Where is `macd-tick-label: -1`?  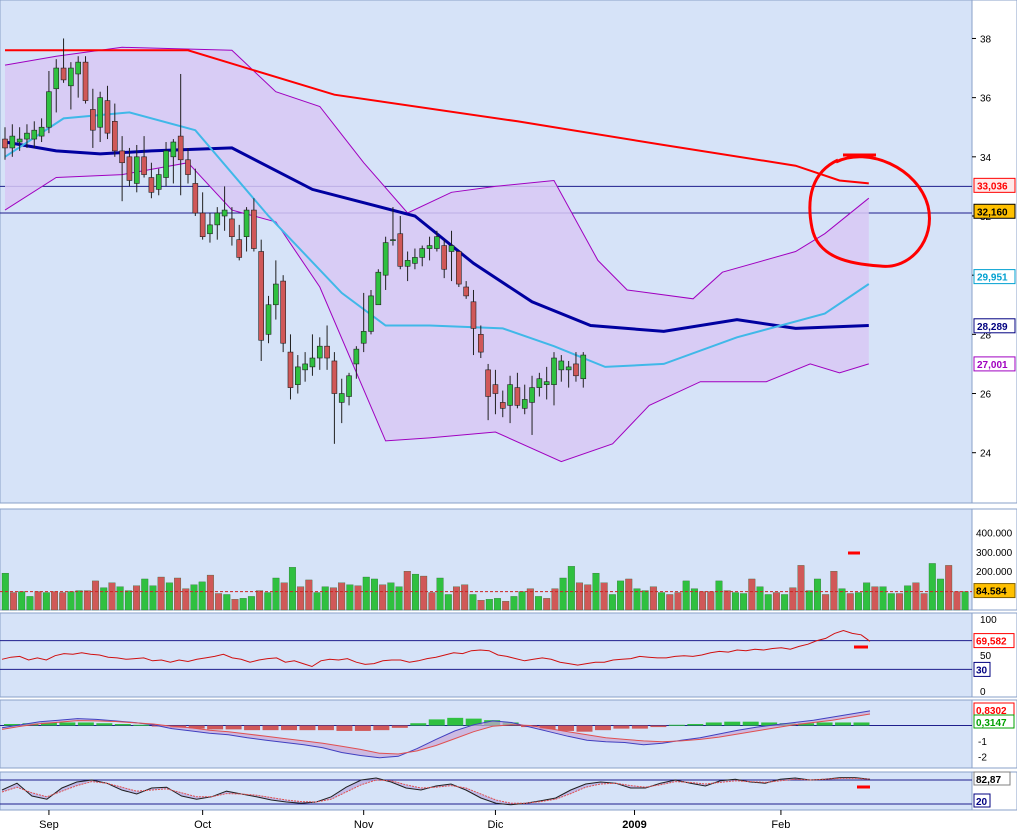
macd-tick-label: -1 is located at coordinates (982, 742).